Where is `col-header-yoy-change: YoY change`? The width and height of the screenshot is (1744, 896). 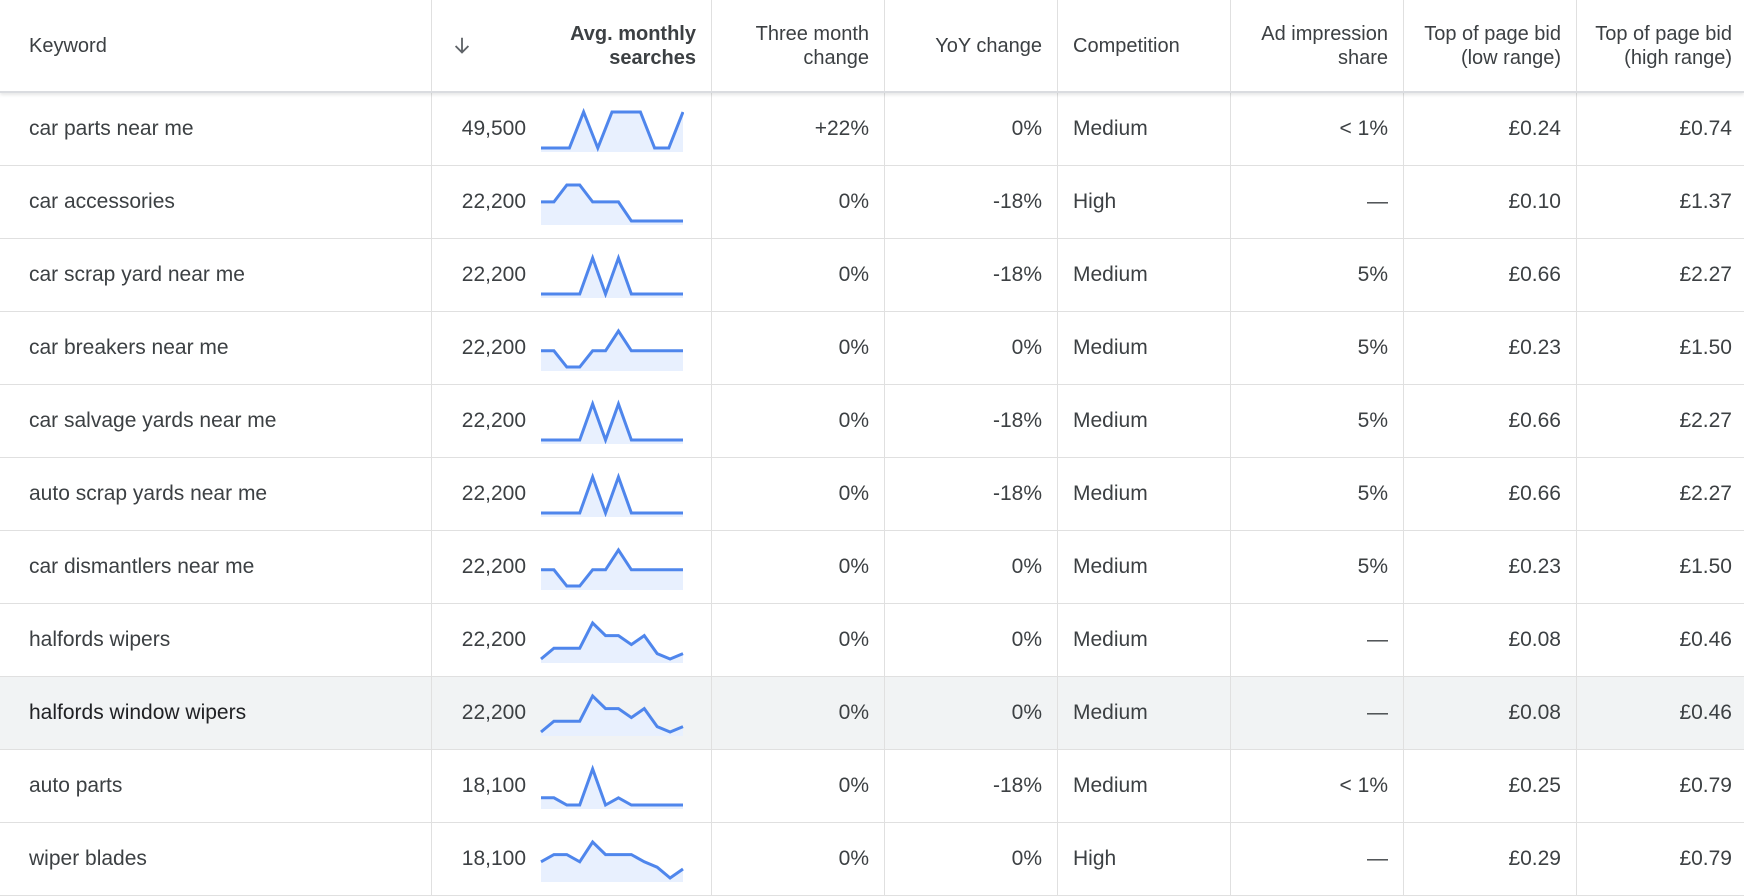 col-header-yoy-change: YoY change is located at coordinates (971, 45).